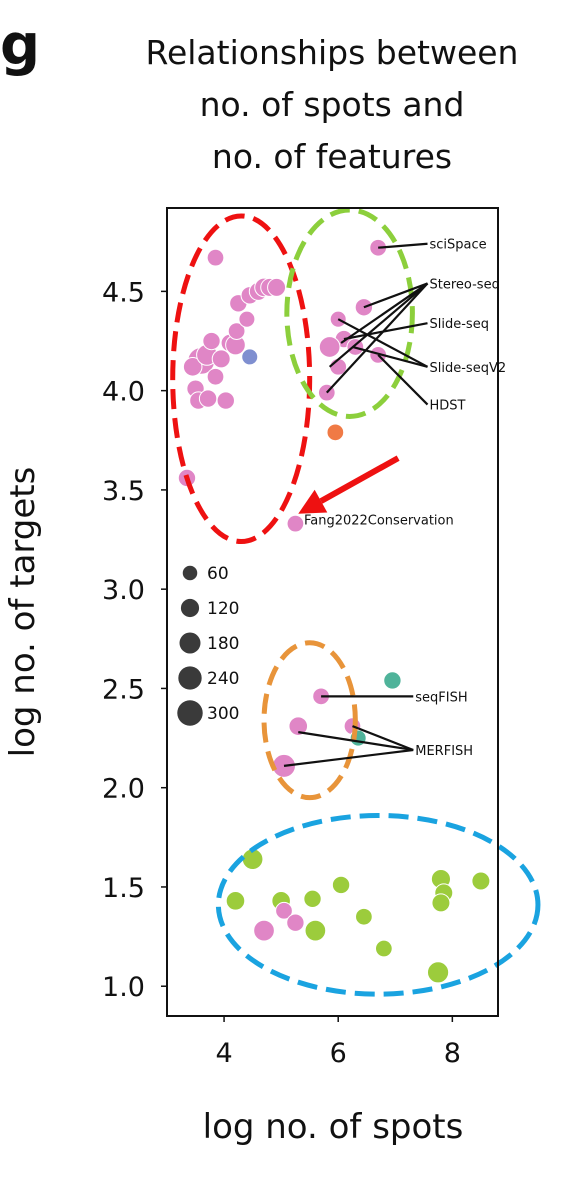 The width and height of the screenshot is (576, 1177). I want to click on y-tick-label: 1.0, so click(123, 987).